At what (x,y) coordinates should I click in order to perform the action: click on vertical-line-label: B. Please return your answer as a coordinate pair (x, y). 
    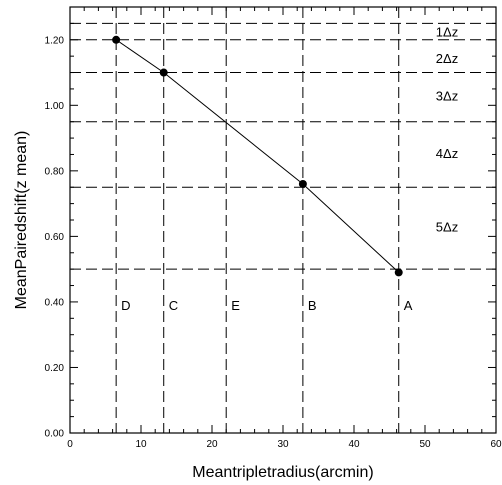
    Looking at the image, I should click on (312, 305).